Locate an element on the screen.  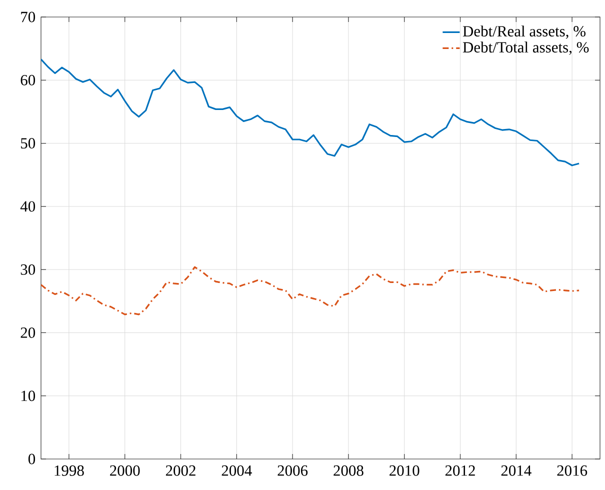
x-tick-label: 1998 is located at coordinates (69, 470).